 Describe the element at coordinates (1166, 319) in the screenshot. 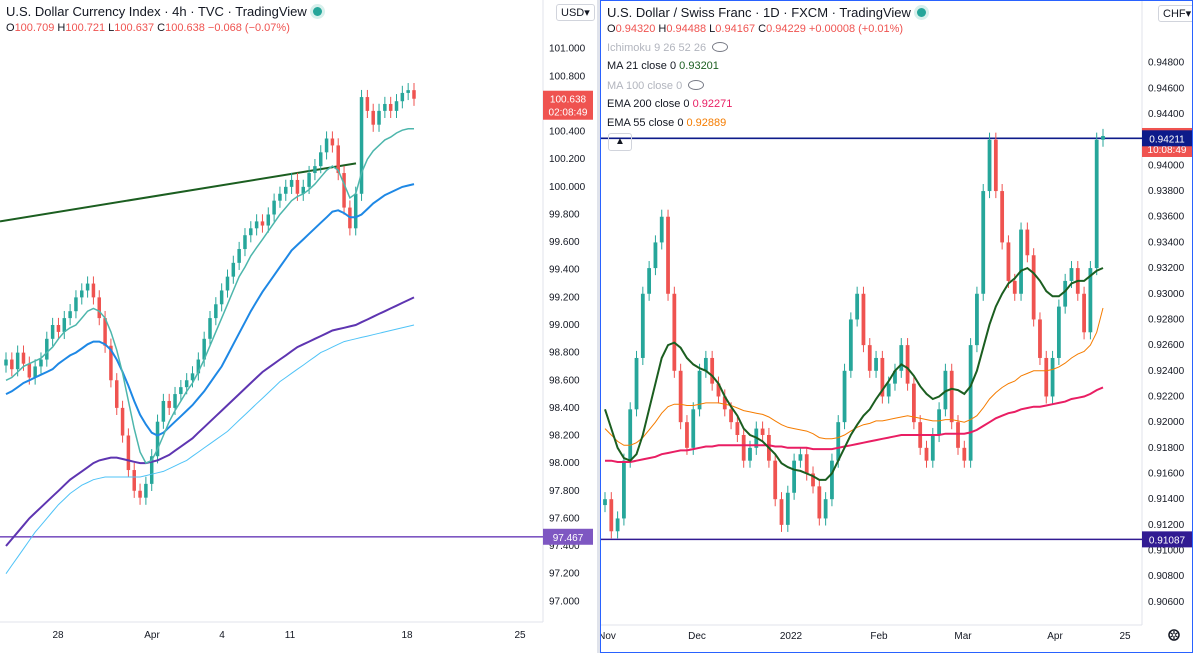

I see `price-tick-label: 0.92800` at that location.